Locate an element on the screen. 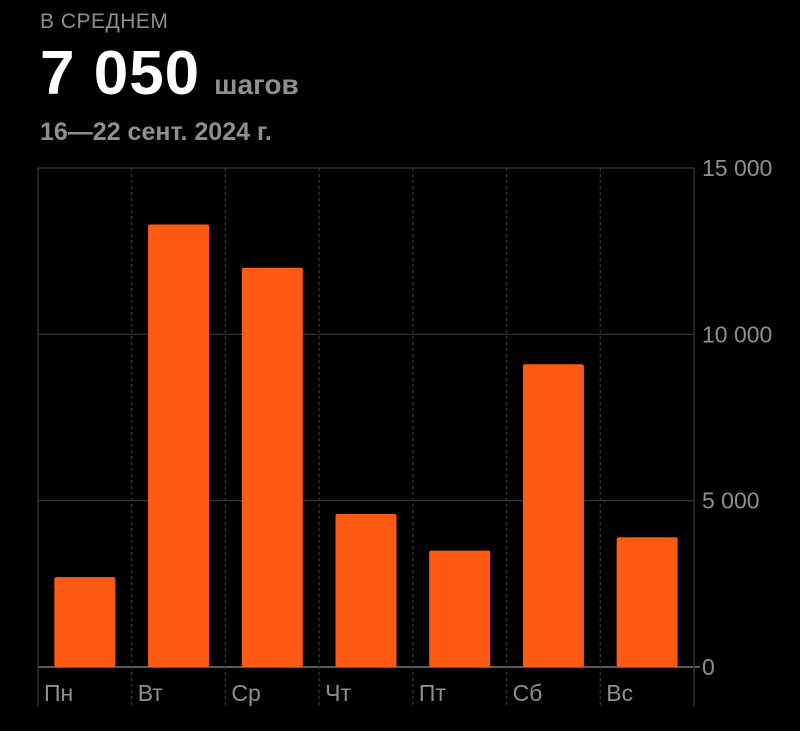  x-tick-label: Пн is located at coordinates (58, 693).